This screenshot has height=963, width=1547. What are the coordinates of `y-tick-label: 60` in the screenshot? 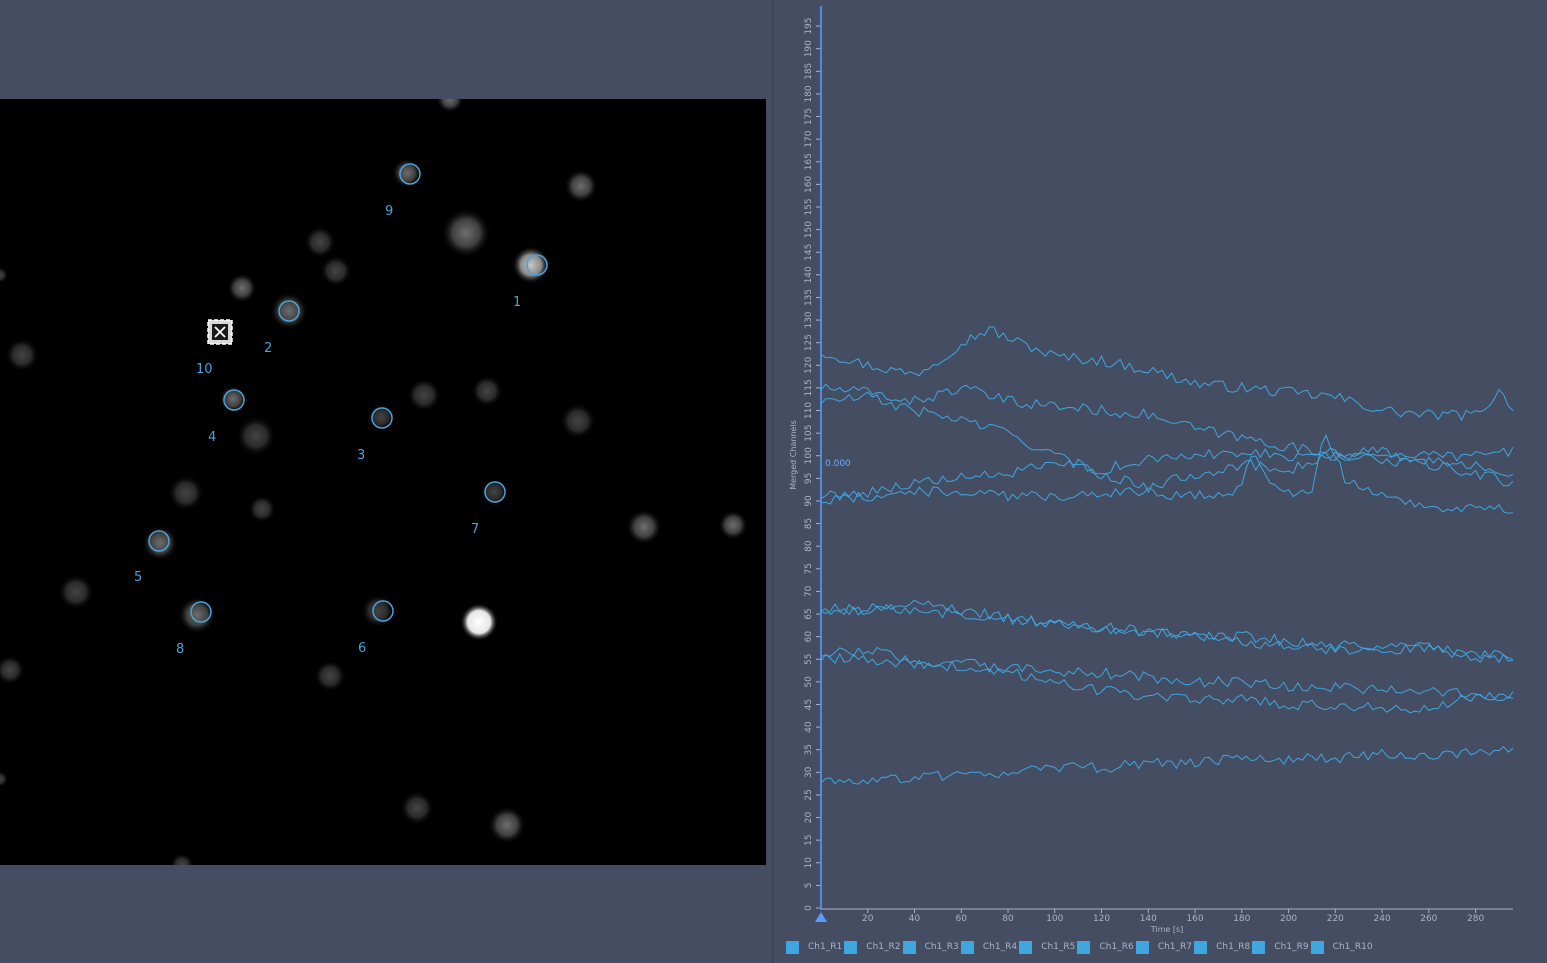 It's located at (809, 637).